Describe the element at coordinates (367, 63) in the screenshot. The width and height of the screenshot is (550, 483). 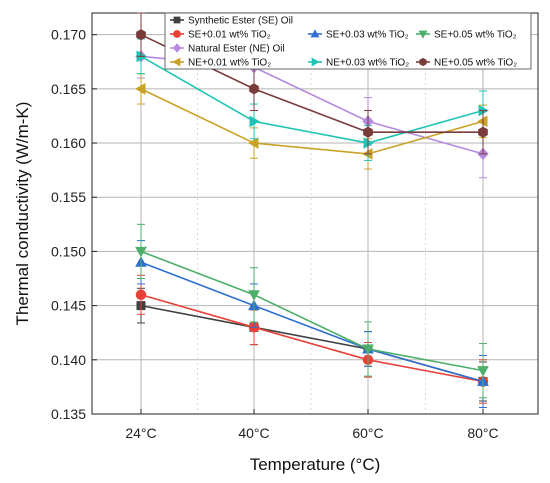
I see `legend-label: NE+0.03 wt% TiO₂` at that location.